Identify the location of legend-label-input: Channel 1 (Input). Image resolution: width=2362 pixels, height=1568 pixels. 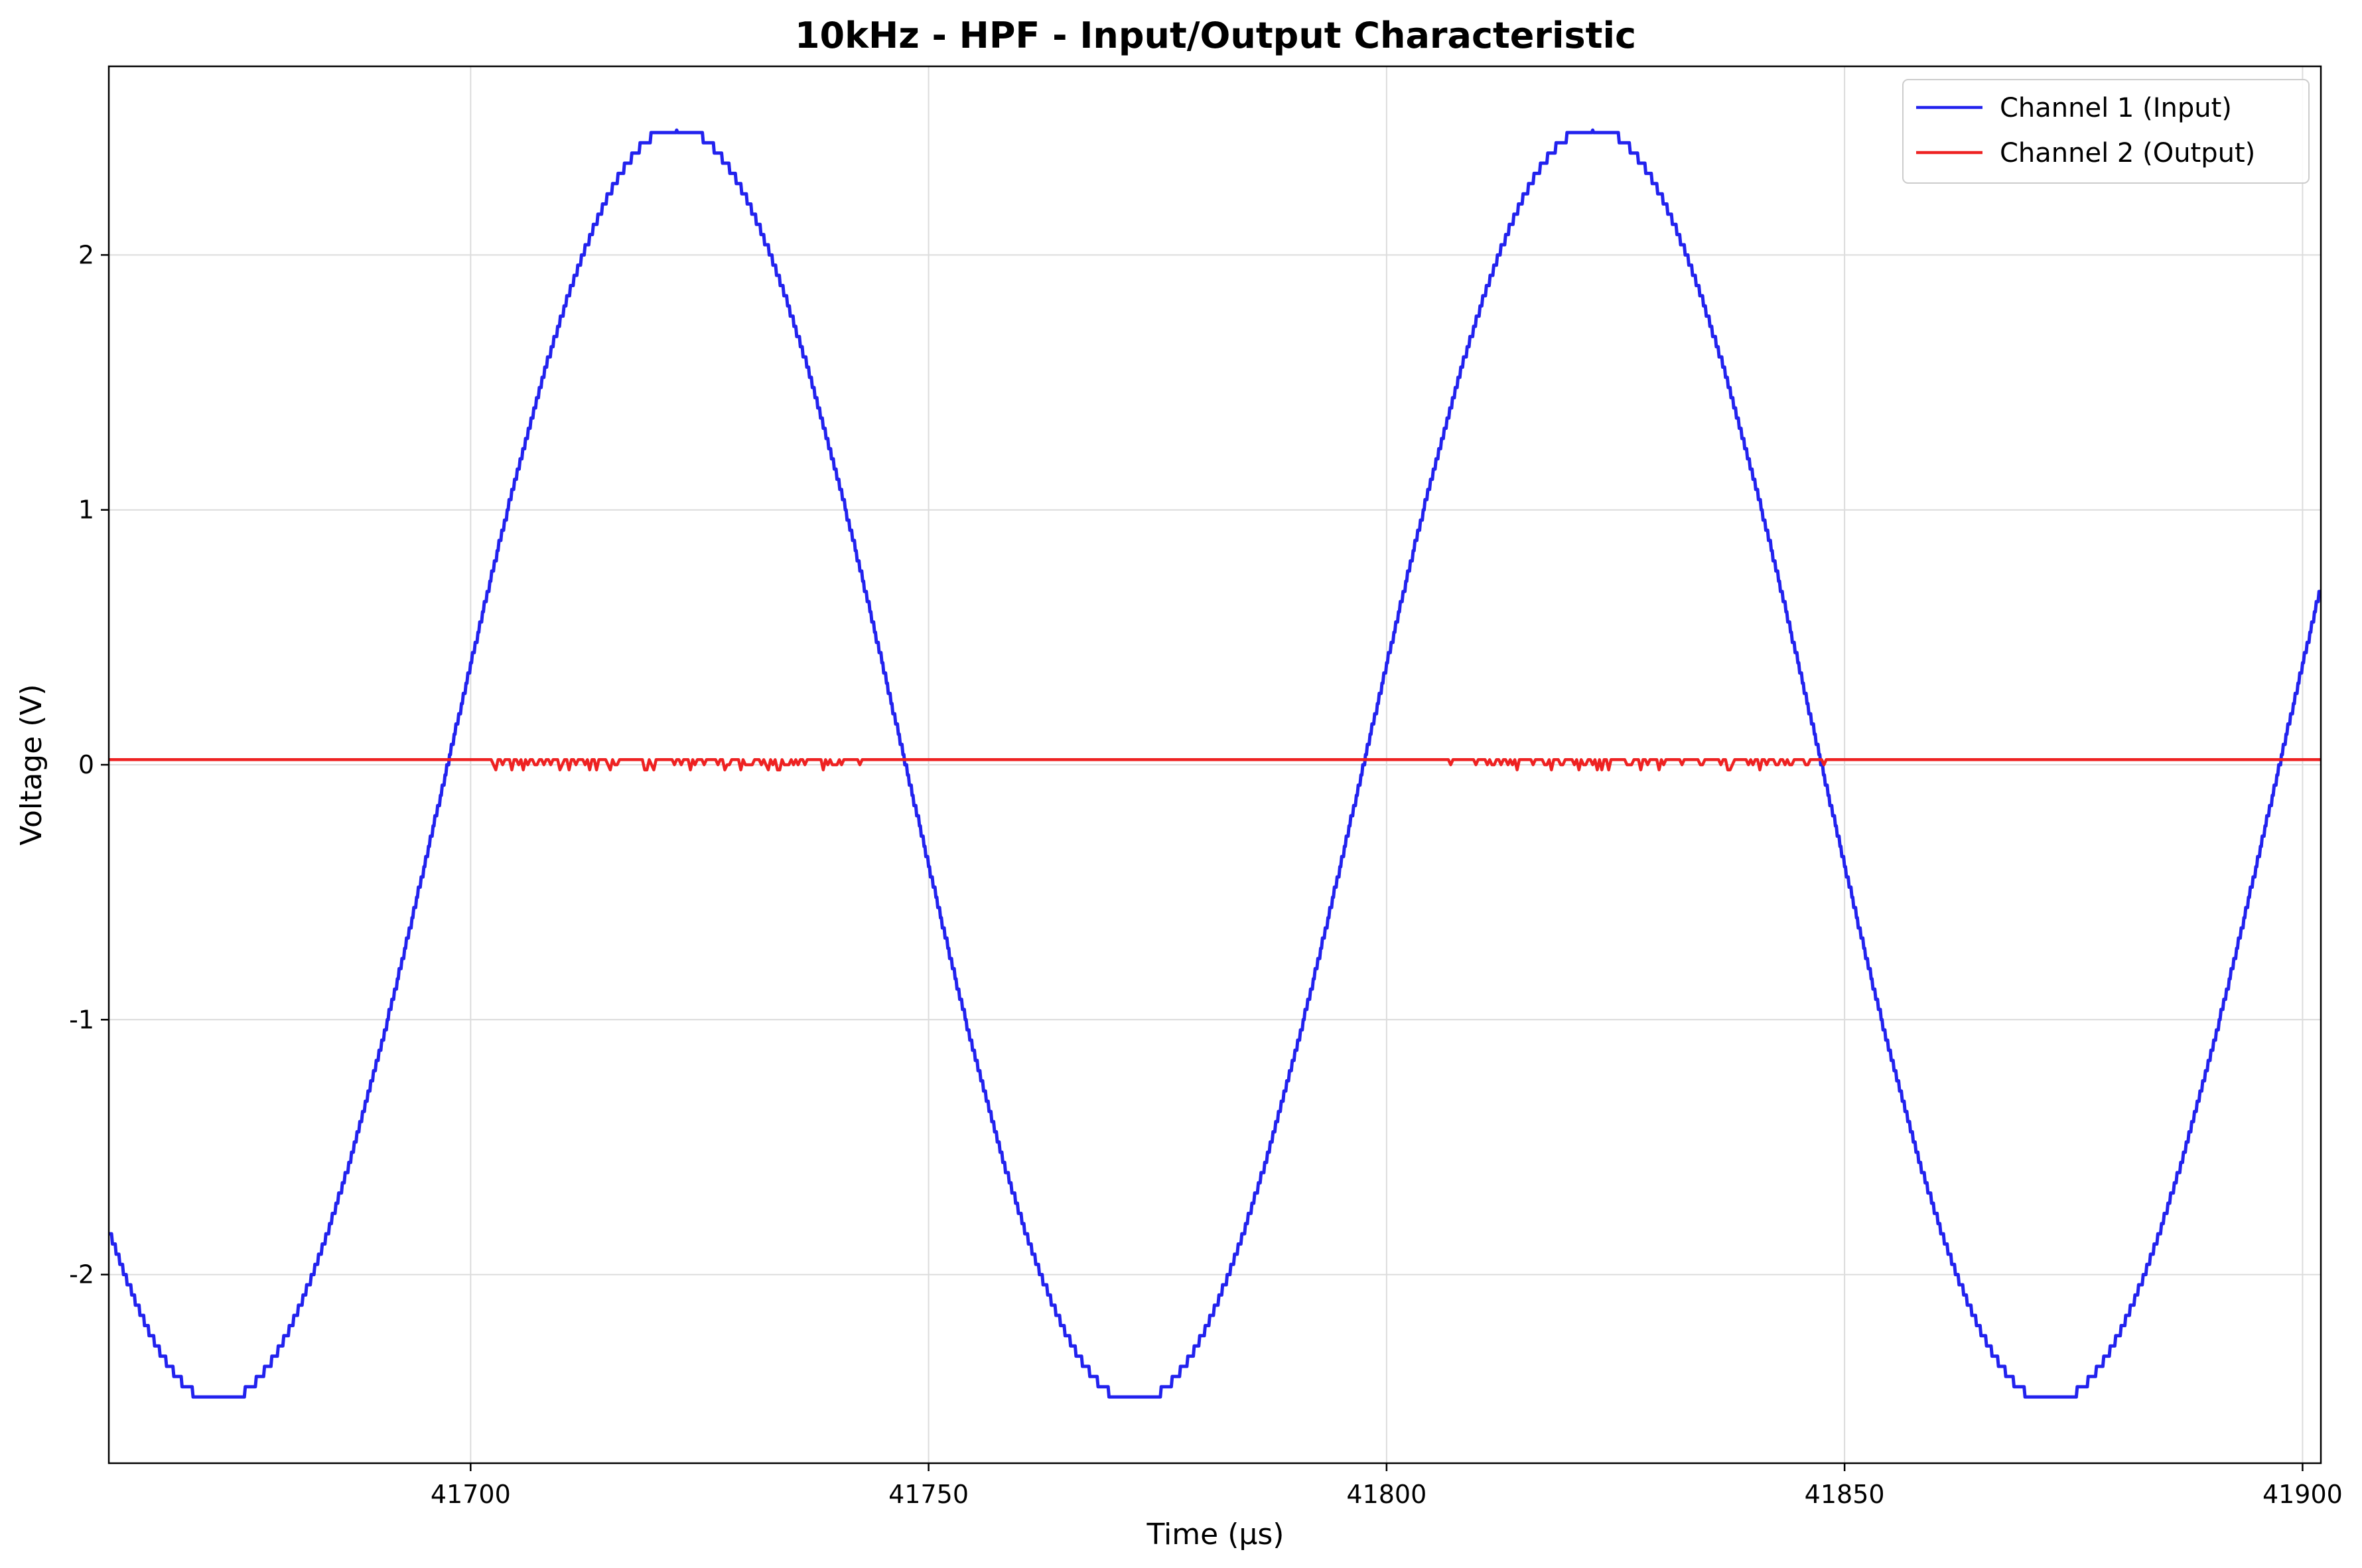
(2116, 108).